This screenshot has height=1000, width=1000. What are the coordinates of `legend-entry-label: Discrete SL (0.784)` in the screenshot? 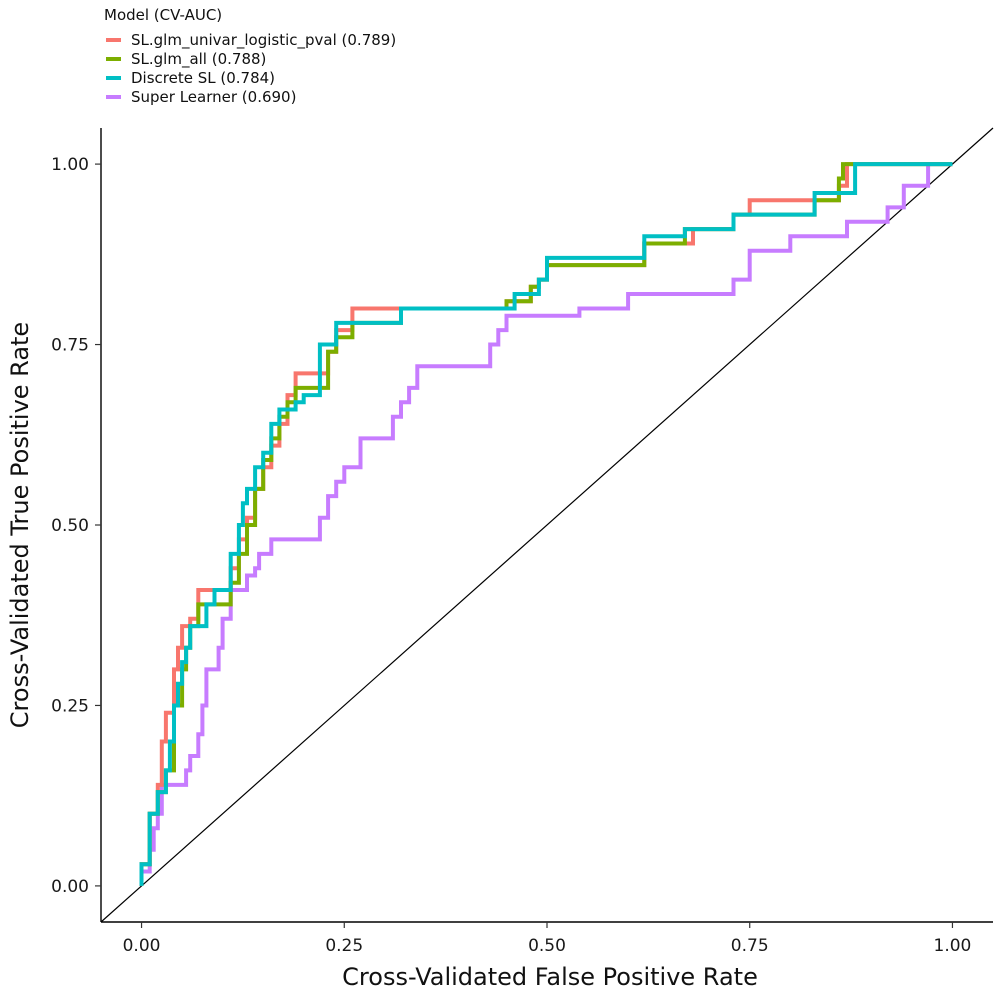 It's located at (203, 78).